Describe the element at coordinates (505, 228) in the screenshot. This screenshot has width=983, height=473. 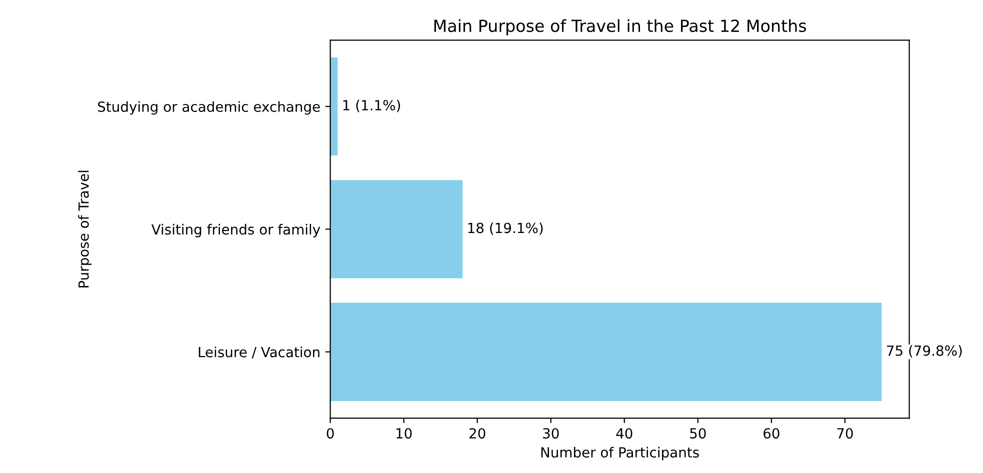
I see `data-label: 18 (19.1%)` at that location.